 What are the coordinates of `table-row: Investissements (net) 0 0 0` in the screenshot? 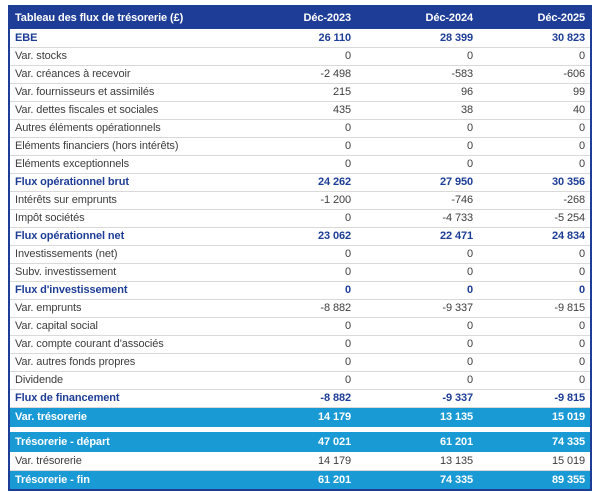 It's located at (300, 254).